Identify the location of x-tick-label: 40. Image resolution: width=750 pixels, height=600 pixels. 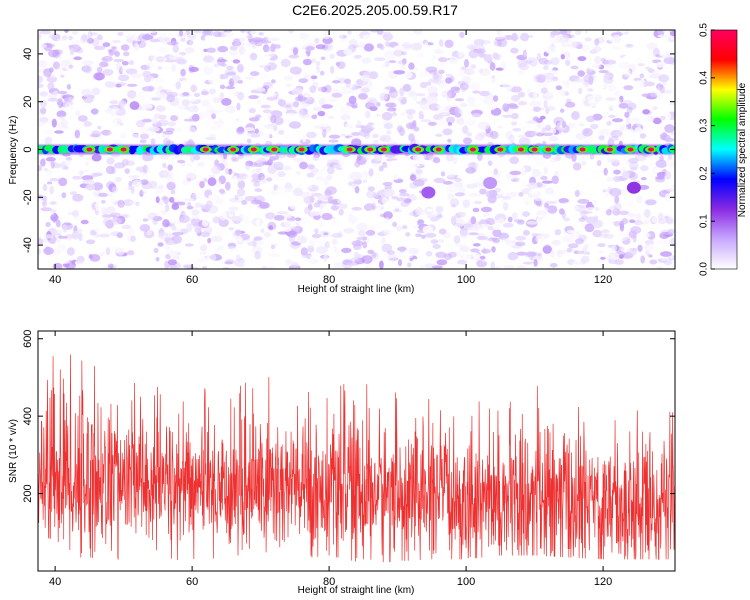
(55, 582).